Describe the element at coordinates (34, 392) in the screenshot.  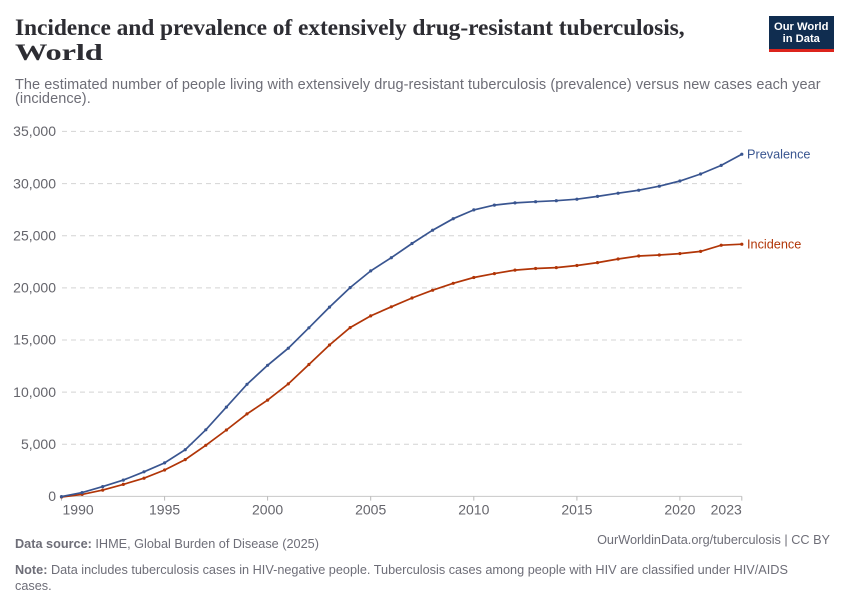
I see `svg-text: 10,000` at that location.